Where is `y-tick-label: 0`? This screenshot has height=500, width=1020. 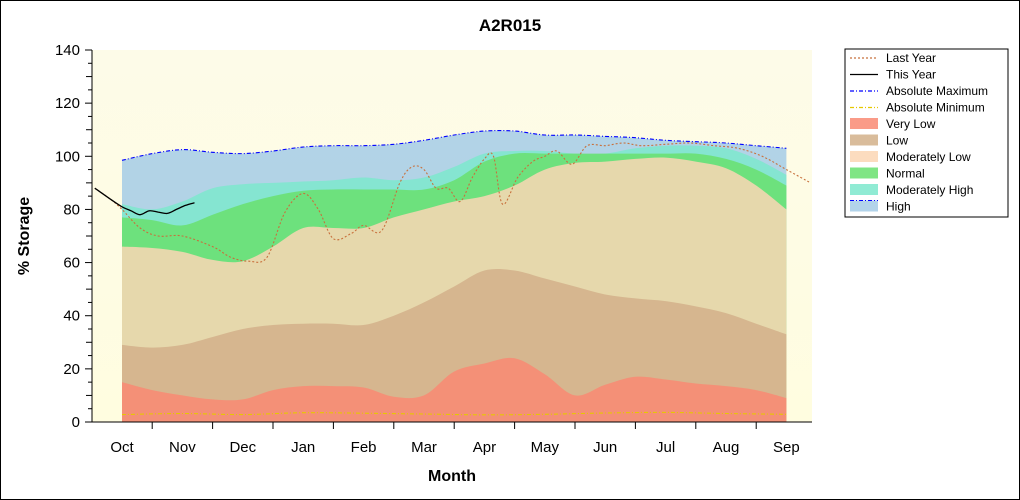
y-tick-label: 0 is located at coordinates (76, 422).